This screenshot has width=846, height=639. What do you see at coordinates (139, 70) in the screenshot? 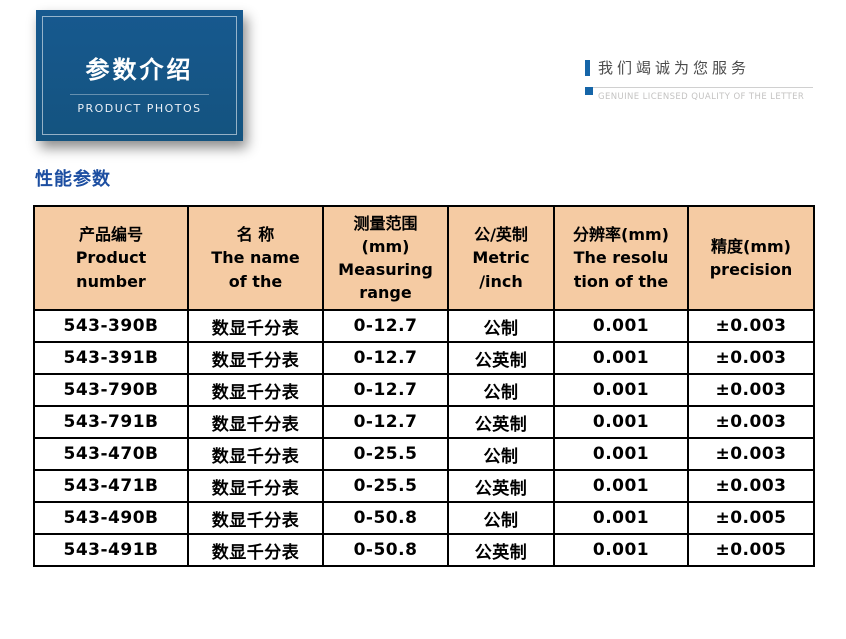
I see `badge-title: 参数介绍` at bounding box center [139, 70].